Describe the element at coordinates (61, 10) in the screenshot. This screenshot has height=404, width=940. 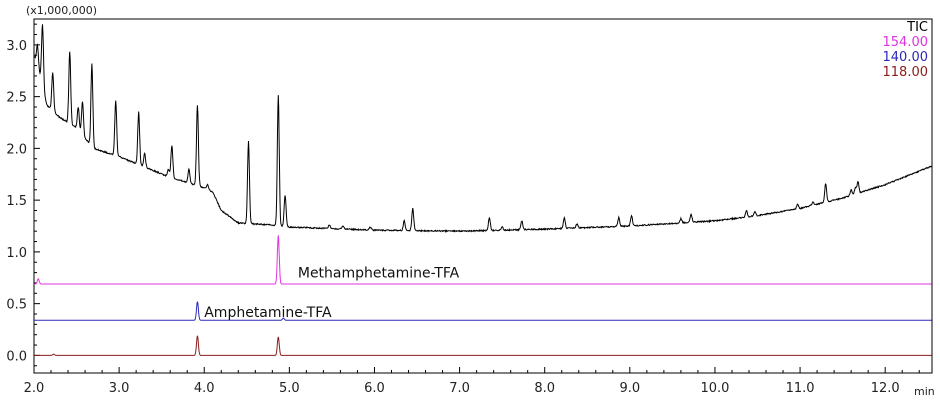
I see `y-multiplier-label: (x1,000,000)` at that location.